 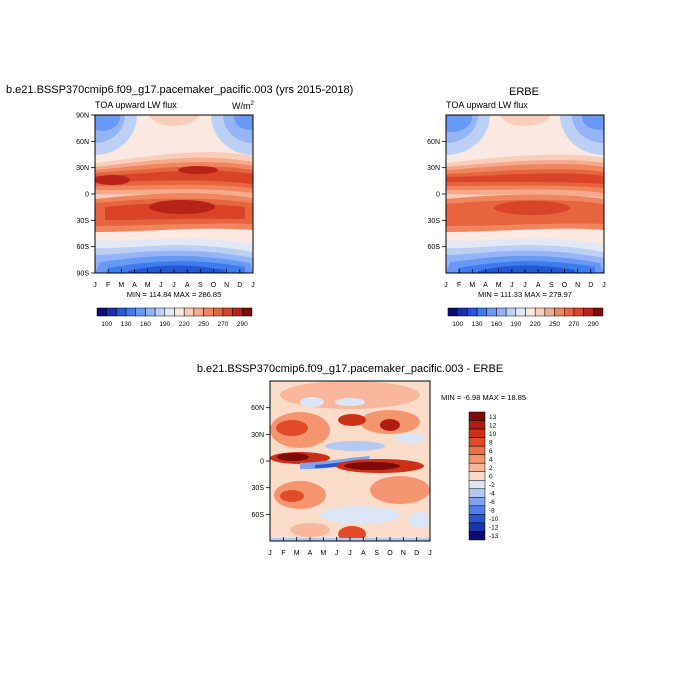 What do you see at coordinates (459, 123) in the screenshot?
I see `obs-nh-cold-core` at bounding box center [459, 123].